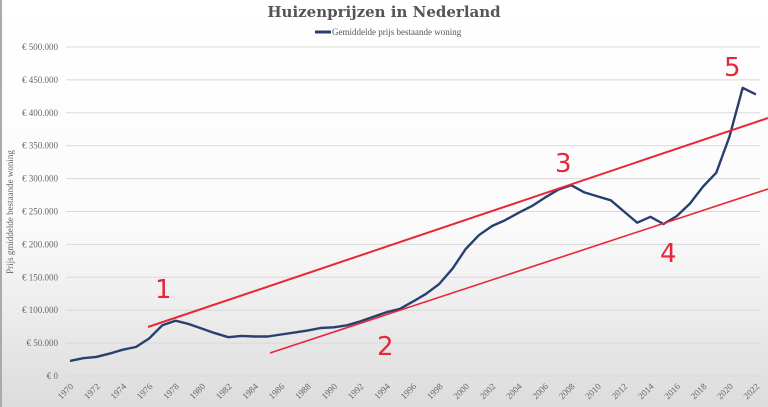 The height and width of the screenshot is (407, 768). Describe the element at coordinates (563, 164) in the screenshot. I see `annotation-3: 3` at that location.